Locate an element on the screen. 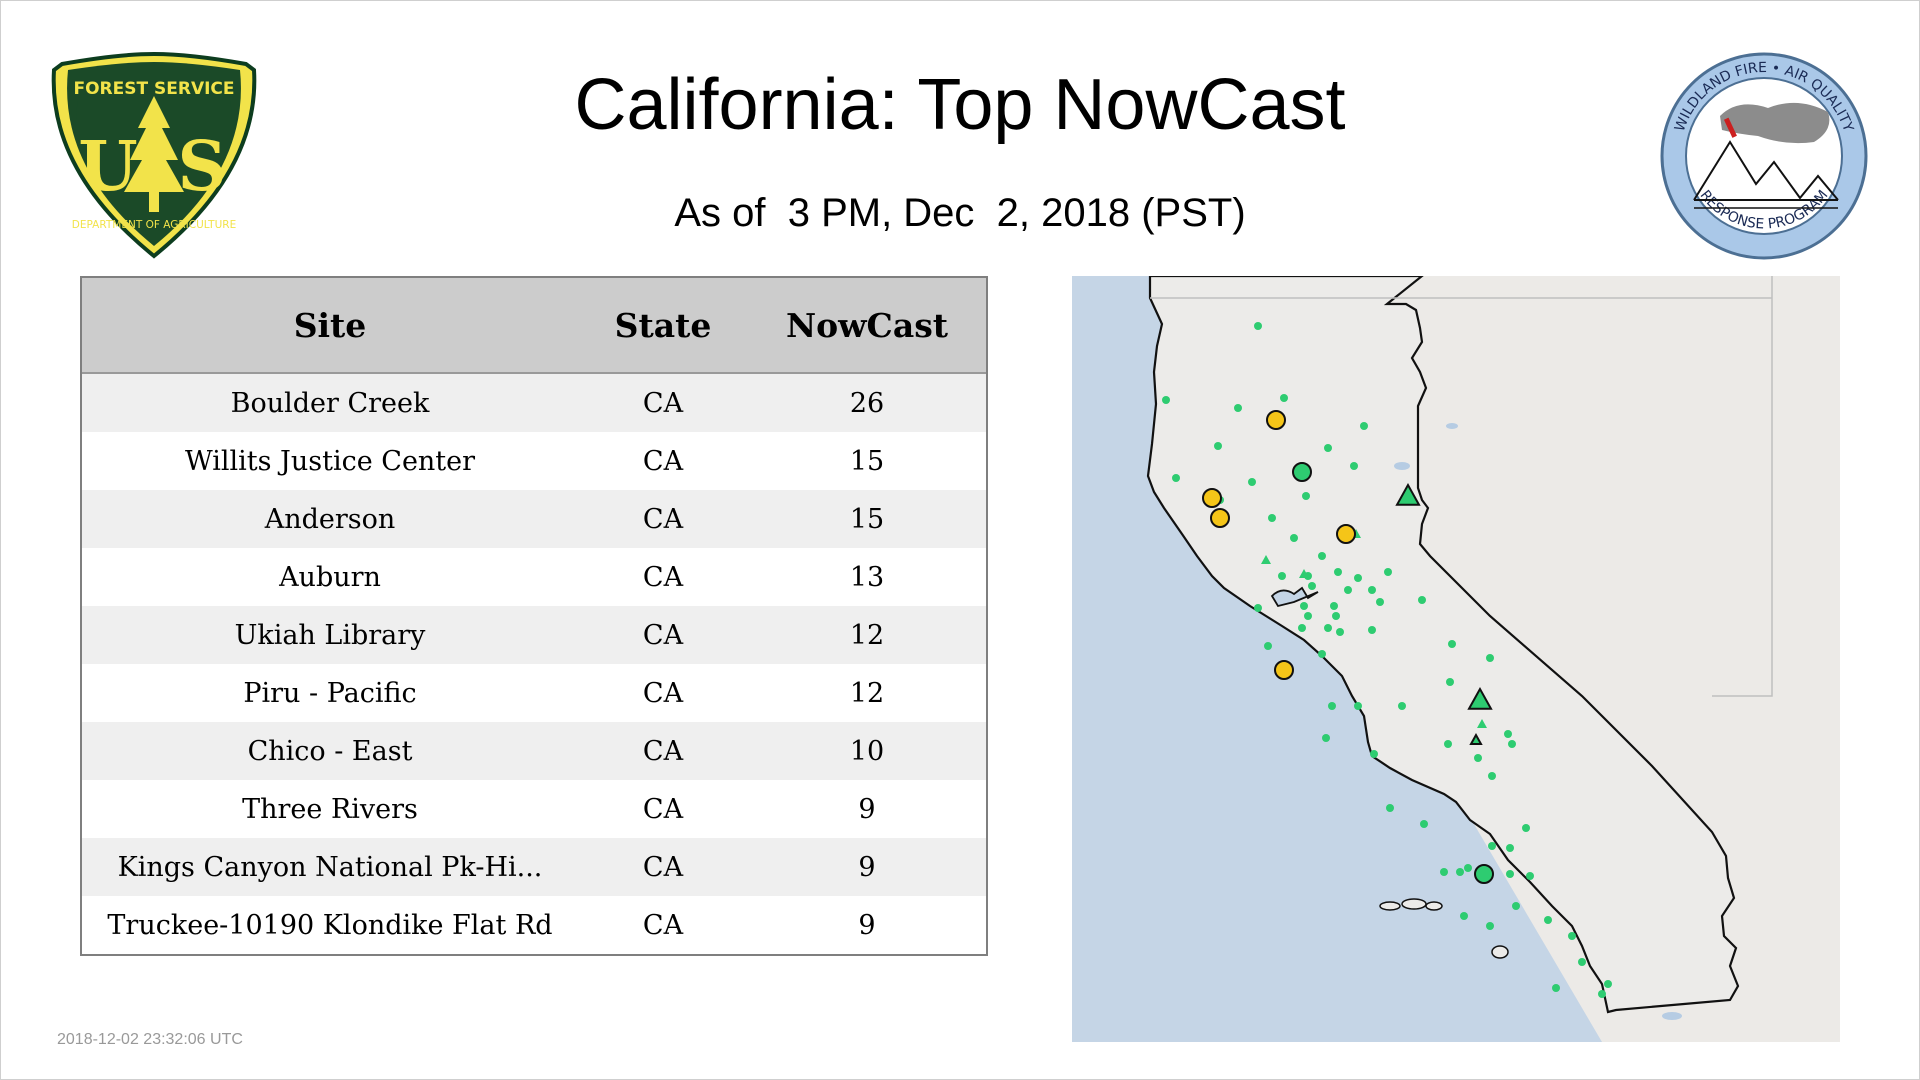 The height and width of the screenshot is (1080, 1920). cell-site: Willits Justice Center is located at coordinates (330, 461).